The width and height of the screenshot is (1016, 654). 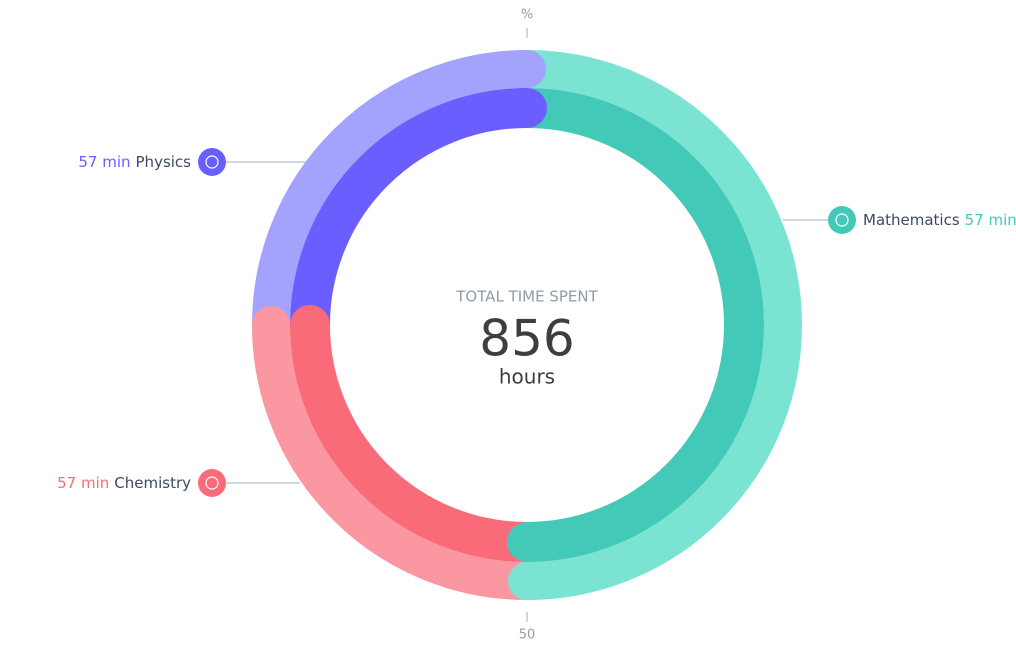 What do you see at coordinates (527, 635) in the screenshot?
I see `tick-label: 50` at bounding box center [527, 635].